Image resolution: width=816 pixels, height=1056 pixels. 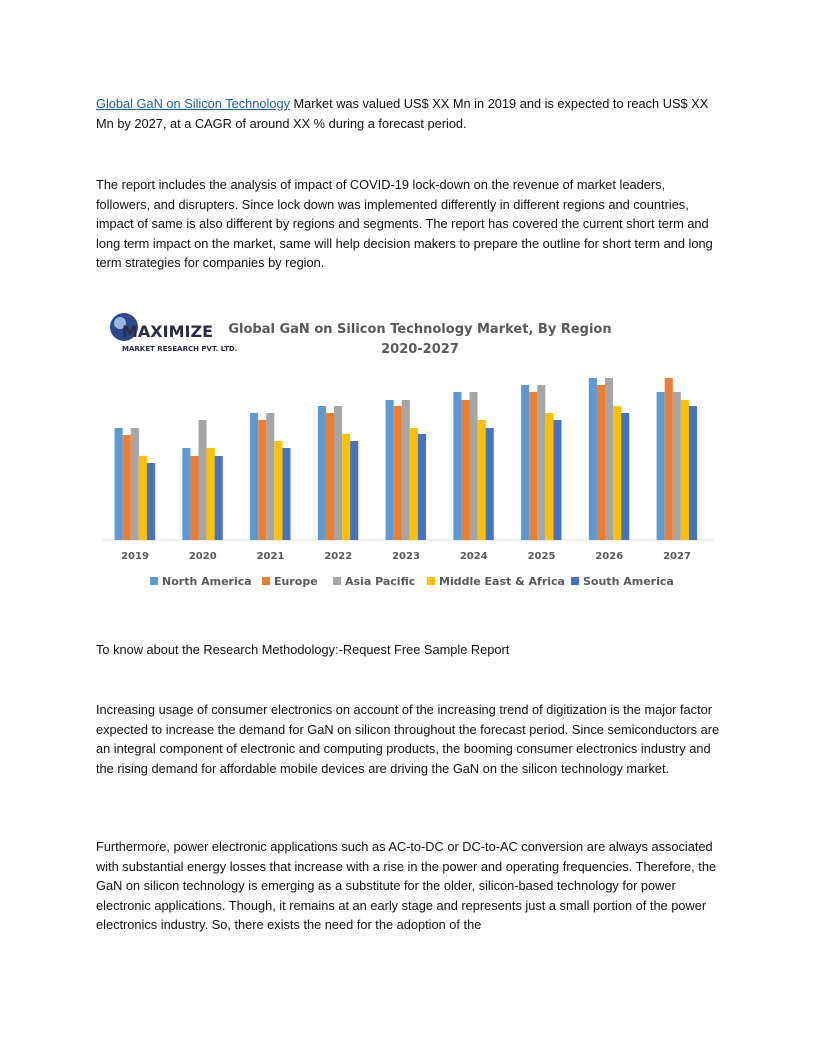 I want to click on legend-label: Asia Pacific, so click(x=380, y=581).